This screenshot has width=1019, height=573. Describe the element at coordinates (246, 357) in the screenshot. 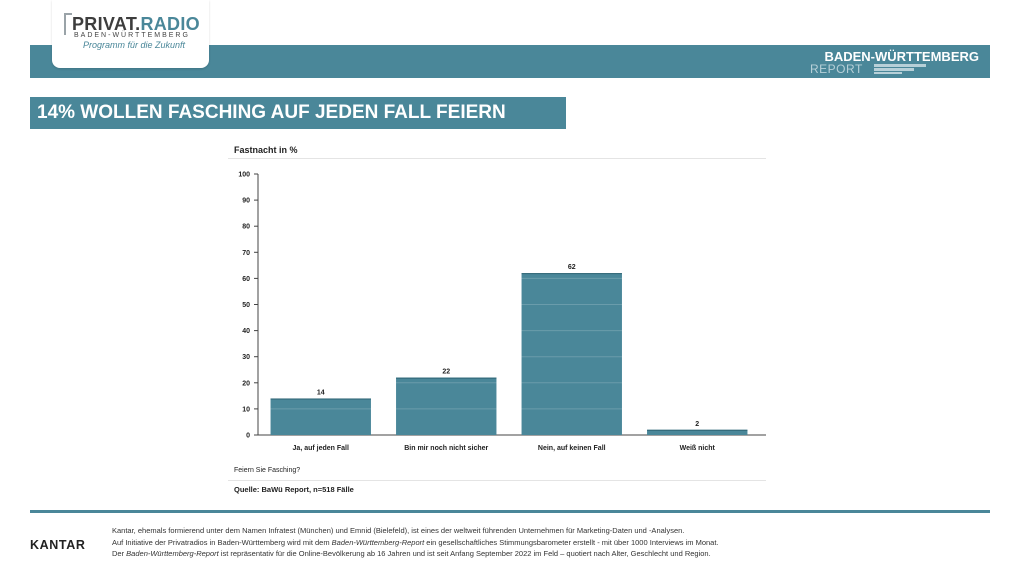

I see `y-tick-label: 30` at that location.